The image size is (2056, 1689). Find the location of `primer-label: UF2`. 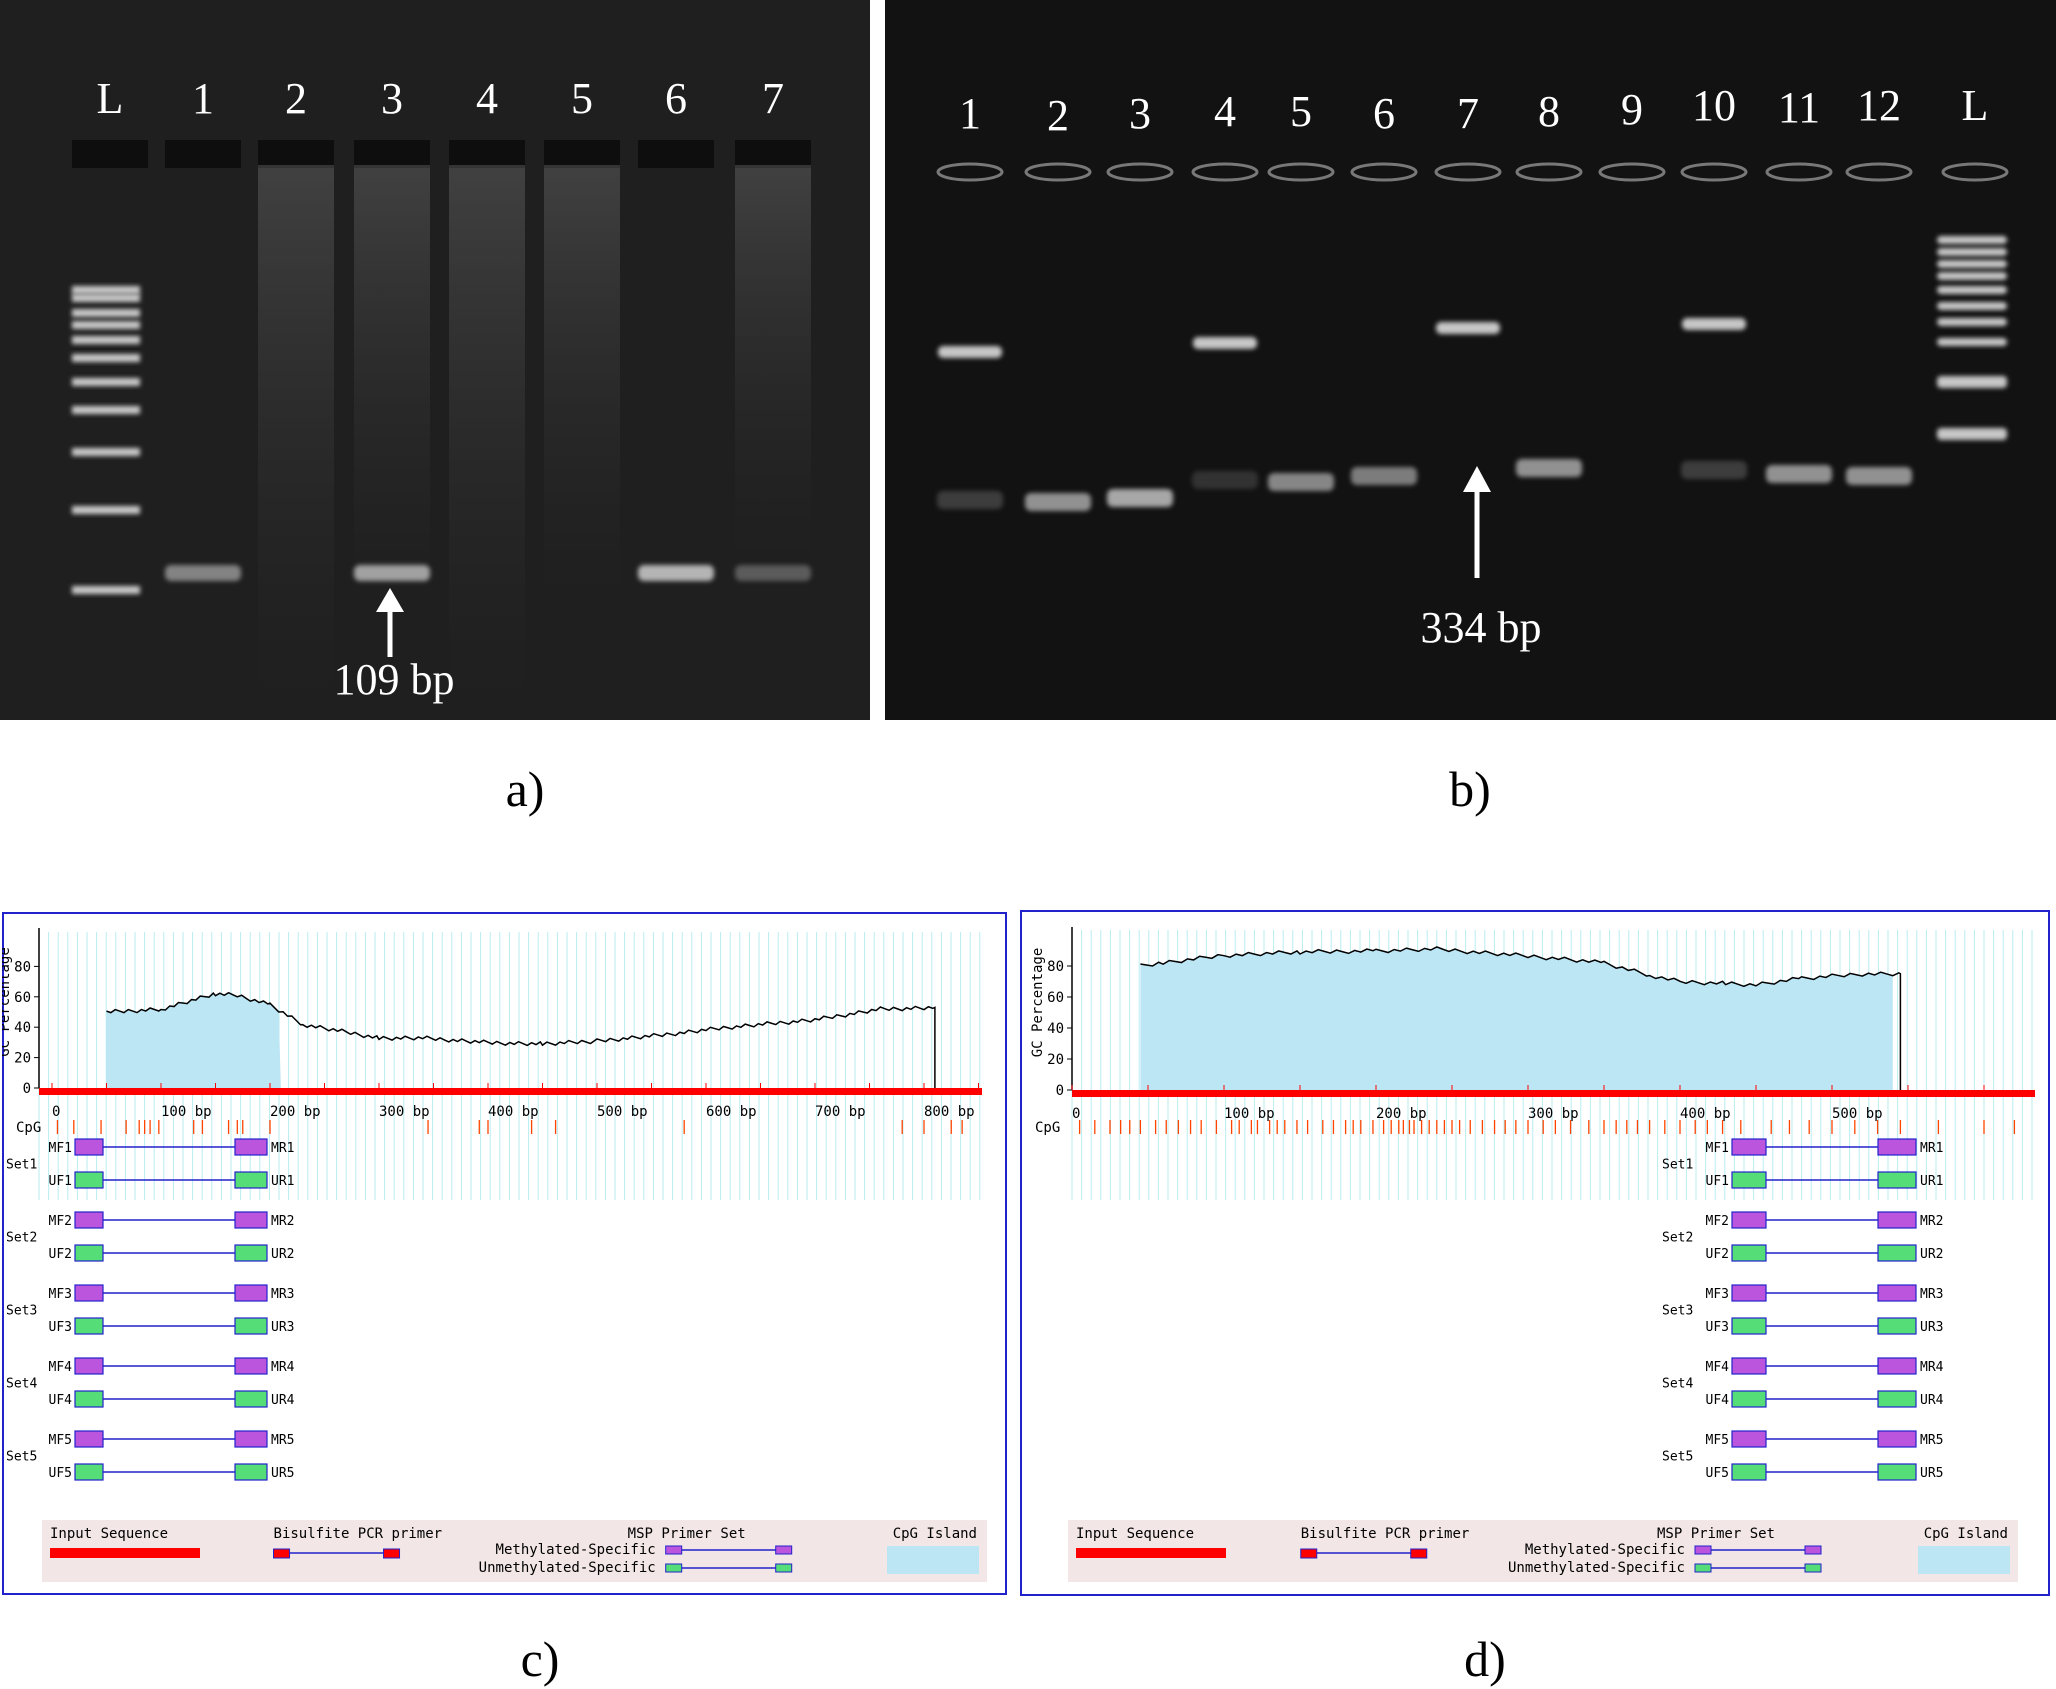

primer-label: UF2 is located at coordinates (1717, 1254).